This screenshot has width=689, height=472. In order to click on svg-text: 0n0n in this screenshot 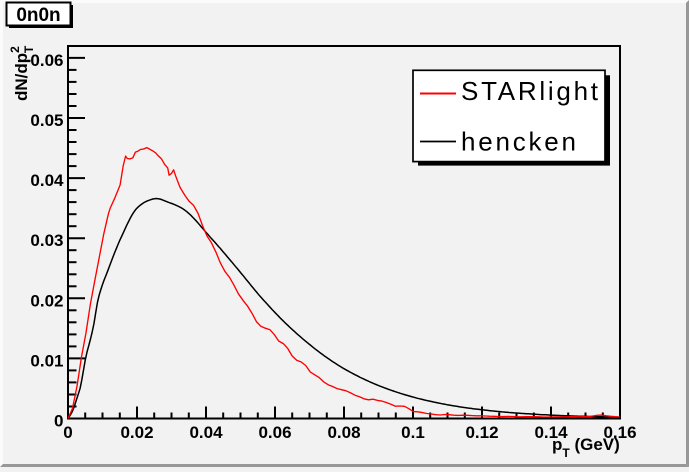, I will do `click(38, 15)`.